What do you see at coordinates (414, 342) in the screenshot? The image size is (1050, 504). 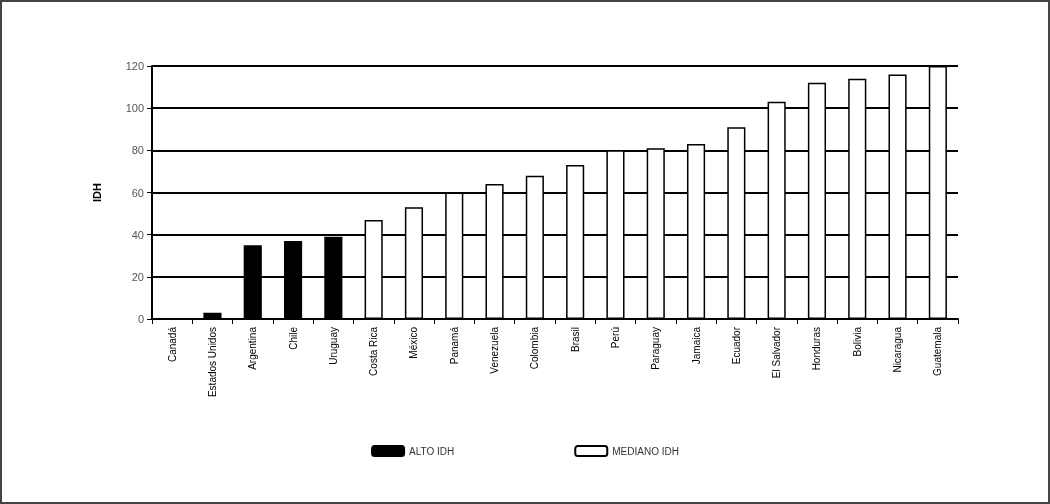 I see `x-tick-label: México` at bounding box center [414, 342].